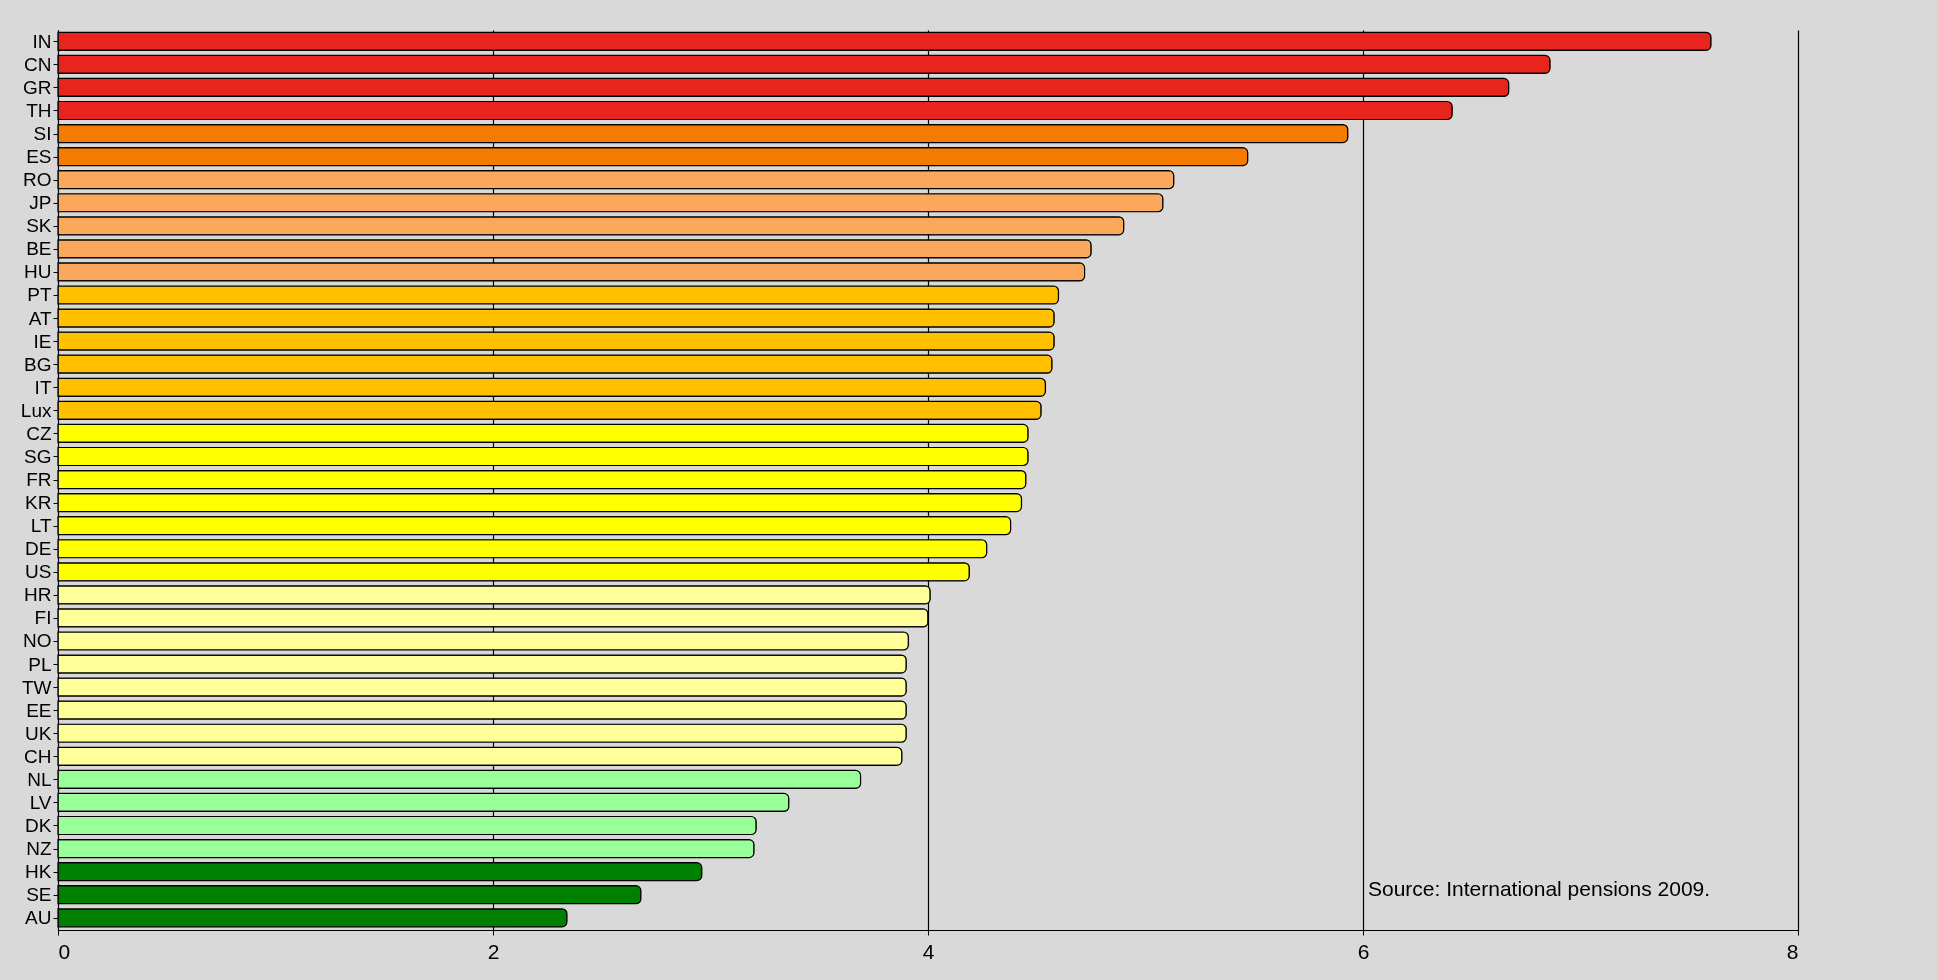 The image size is (1937, 980). I want to click on y-tick-label: EE, so click(39, 710).